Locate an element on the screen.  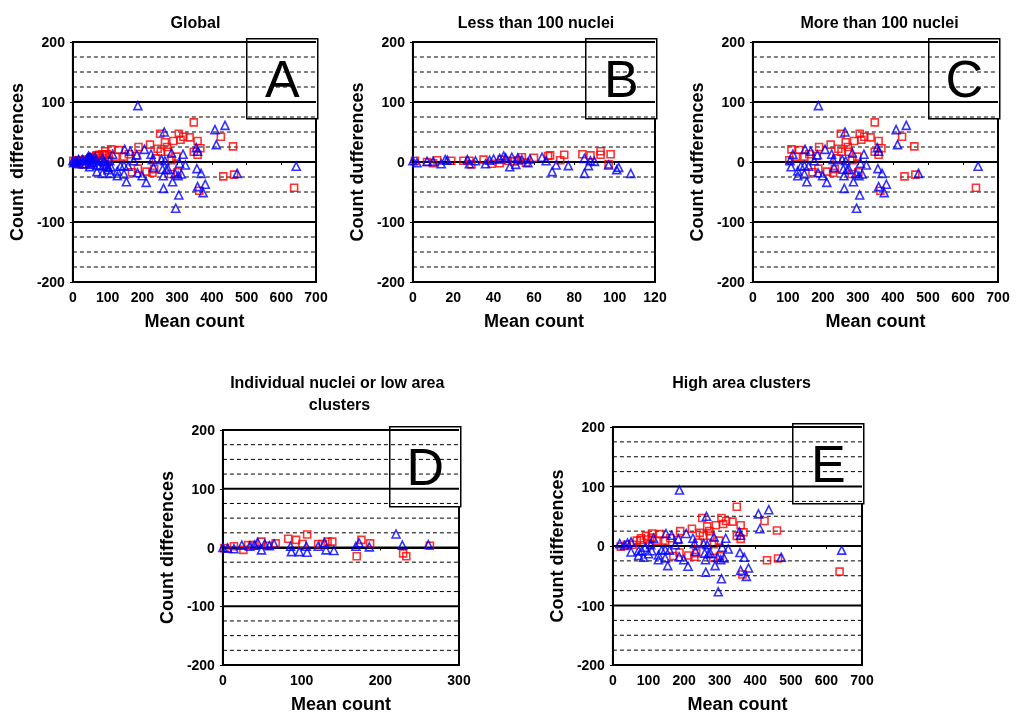
x-tick-label: 600 is located at coordinates (963, 297).